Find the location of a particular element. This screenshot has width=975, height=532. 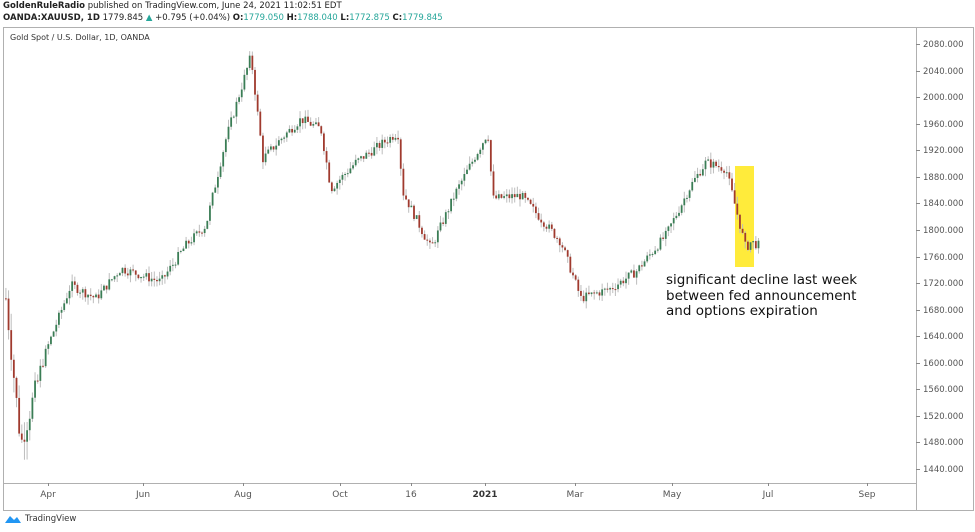

high-label: H: is located at coordinates (292, 18).